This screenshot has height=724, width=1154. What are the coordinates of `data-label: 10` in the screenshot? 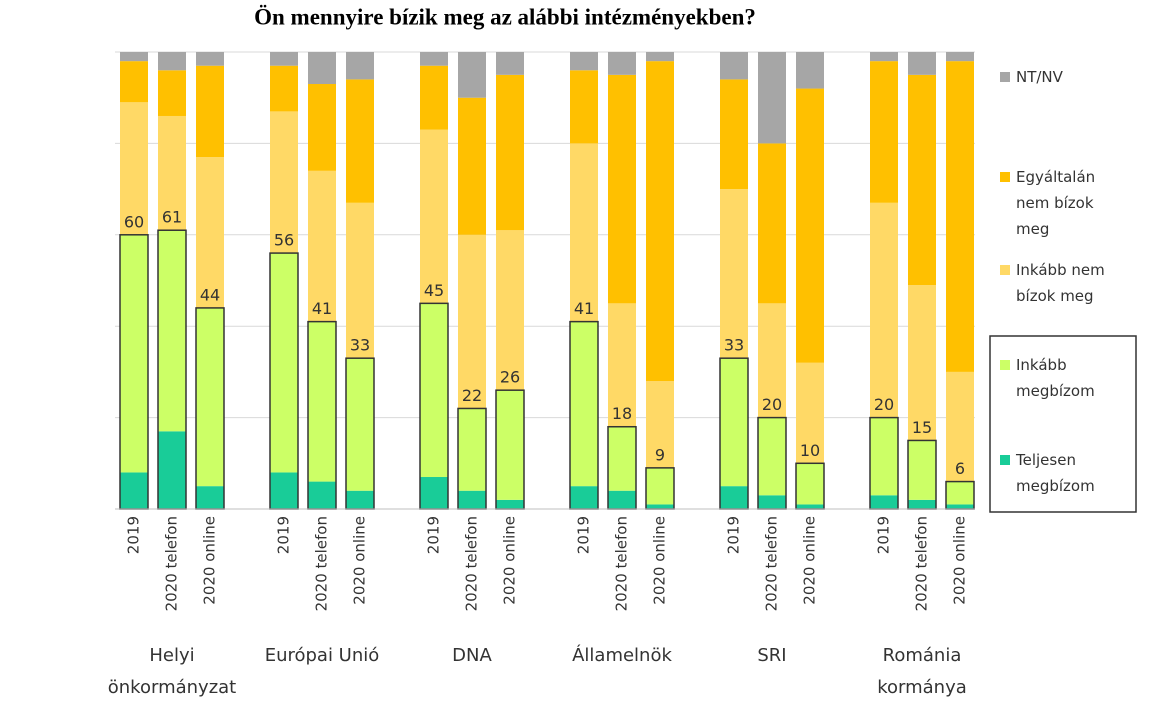 It's located at (810, 450).